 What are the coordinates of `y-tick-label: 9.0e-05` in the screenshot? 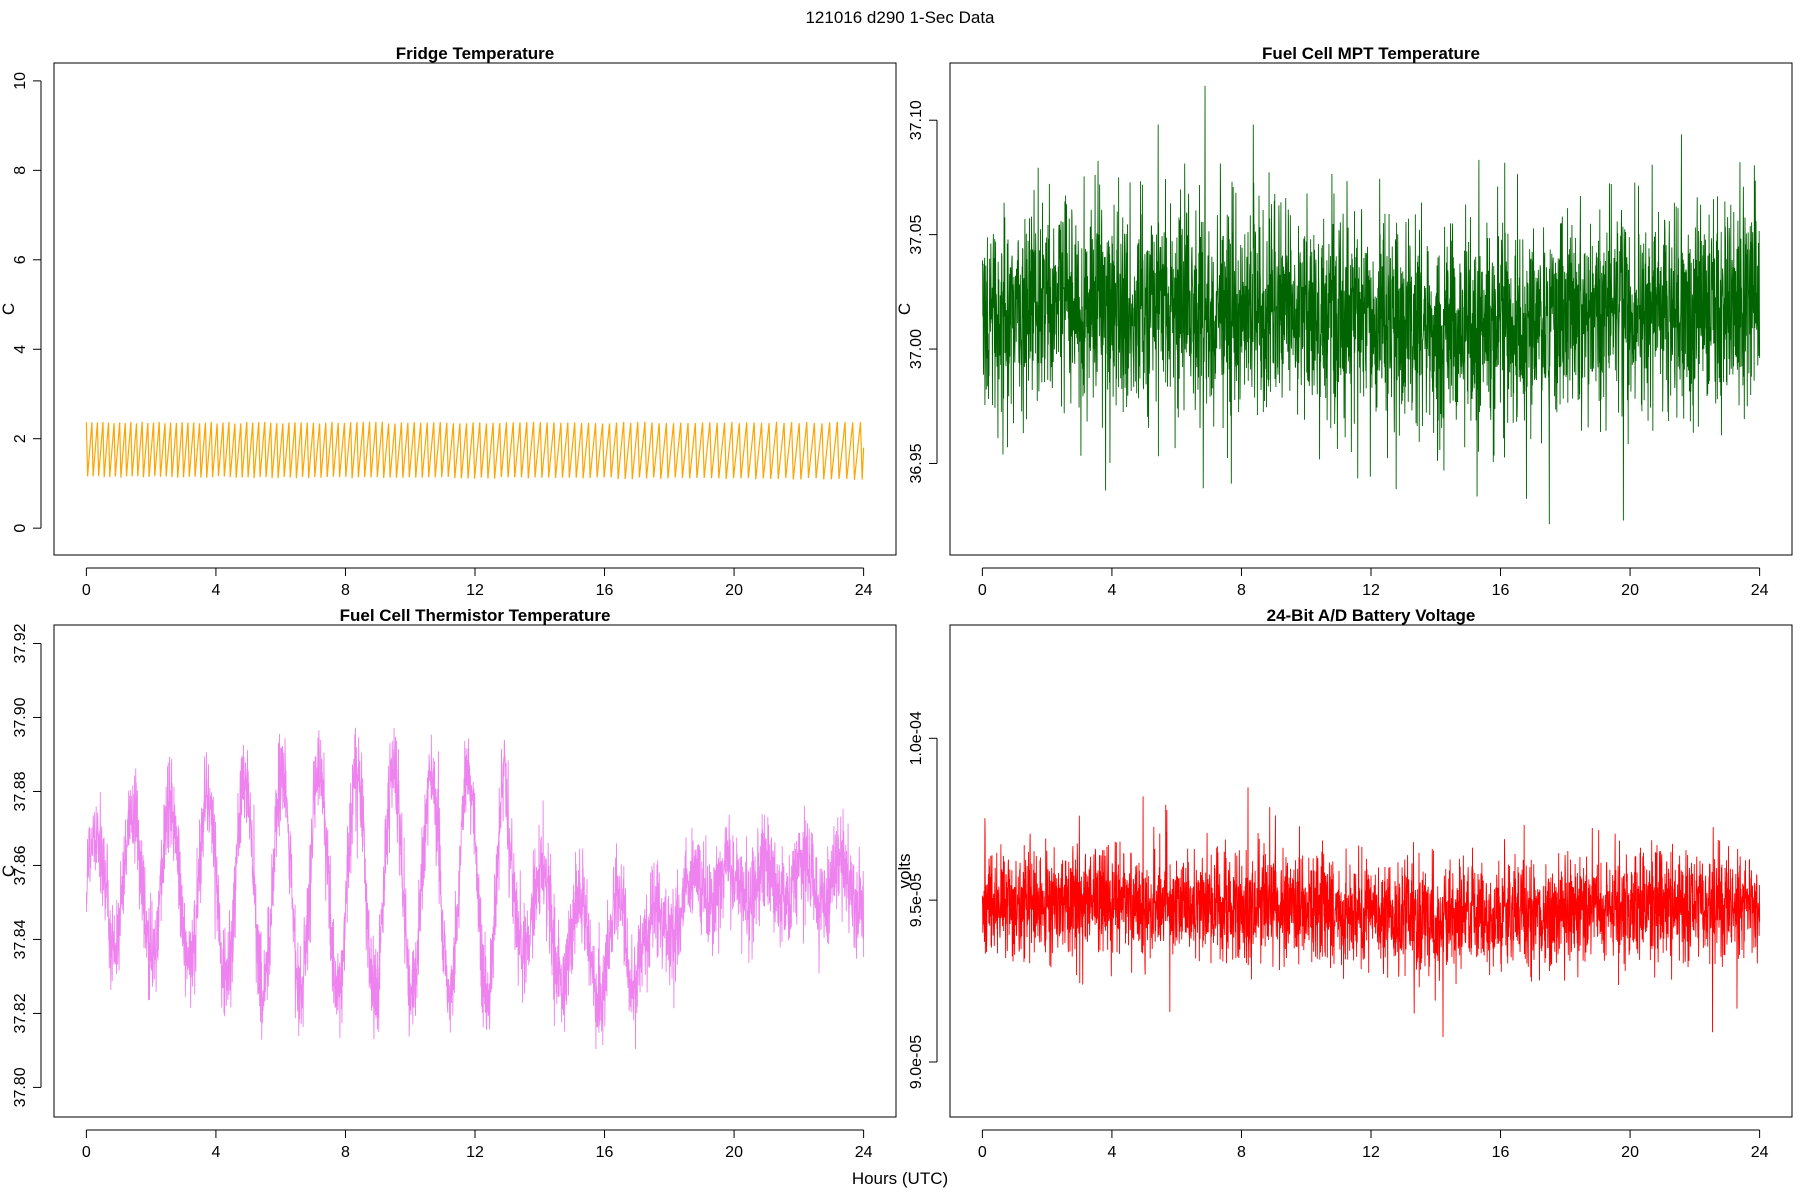 It's located at (916, 1062).